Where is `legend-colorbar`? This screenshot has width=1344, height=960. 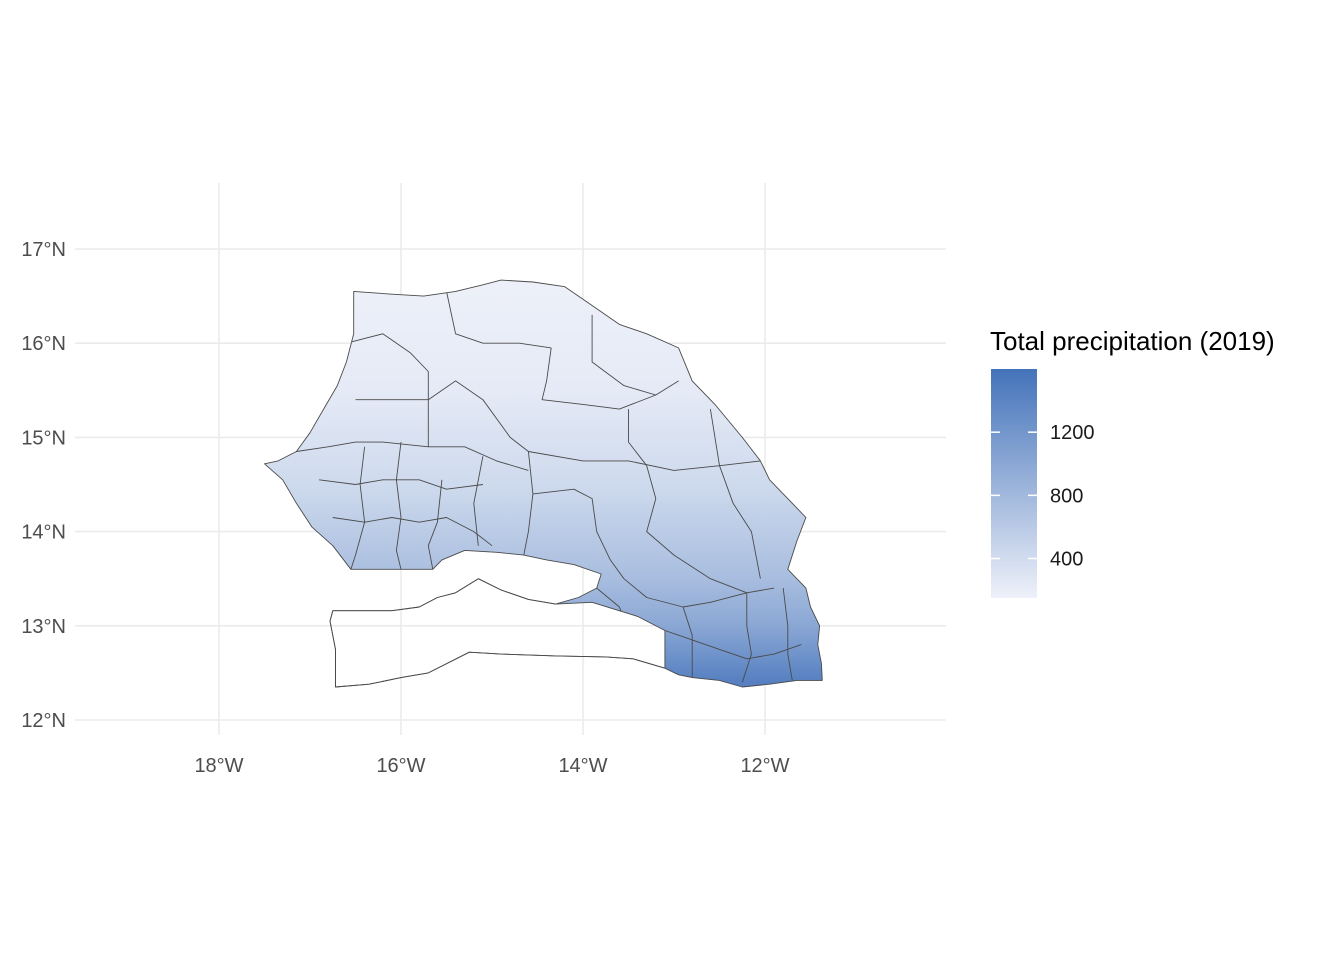 legend-colorbar is located at coordinates (1014, 483).